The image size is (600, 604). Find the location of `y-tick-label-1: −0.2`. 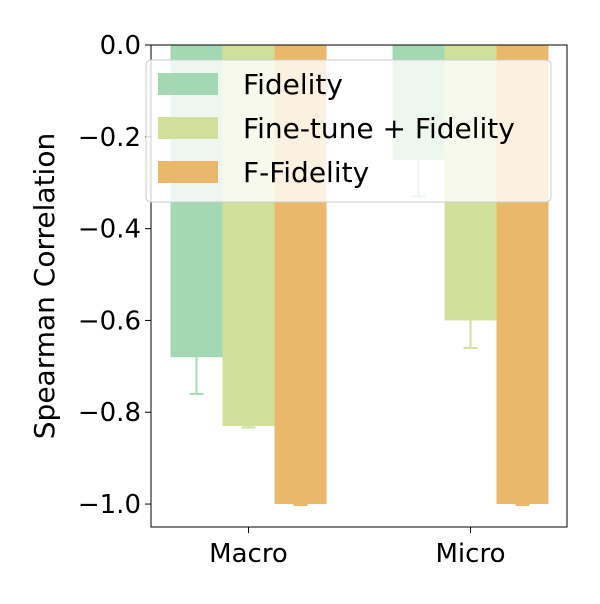

y-tick-label-1: −0.2 is located at coordinates (109, 138).